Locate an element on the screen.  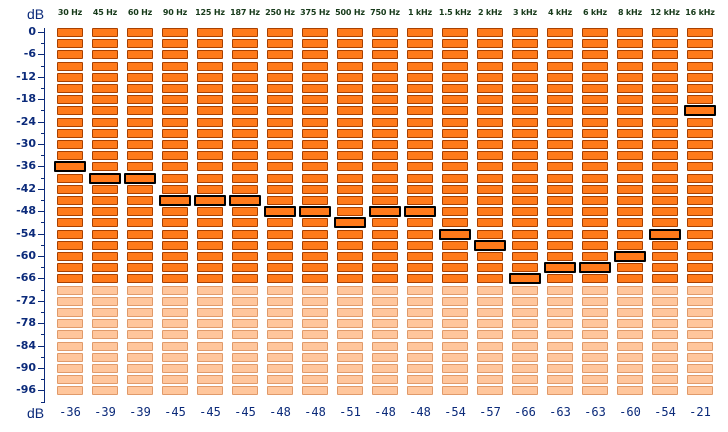
band-label: 6 kHz is located at coordinates (595, 12).